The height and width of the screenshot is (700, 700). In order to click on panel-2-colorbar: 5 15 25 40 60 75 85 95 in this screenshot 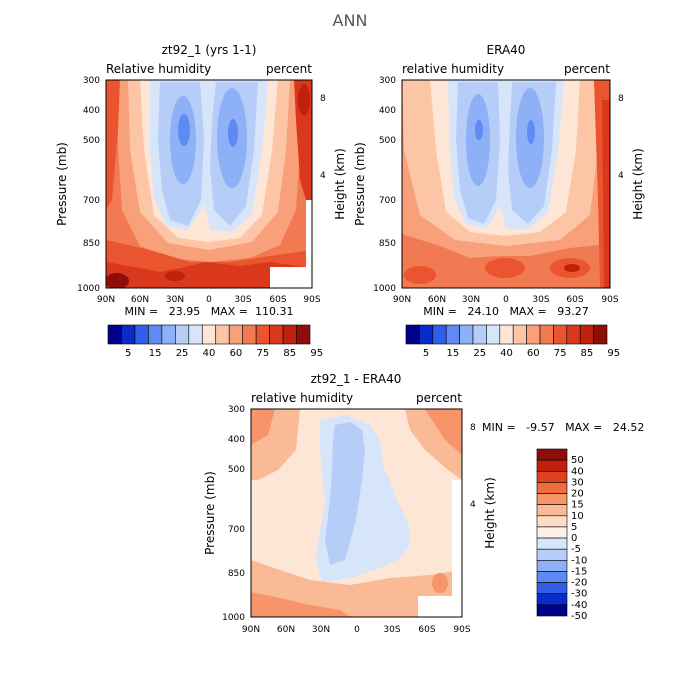, I will do `click(512, 341)`.